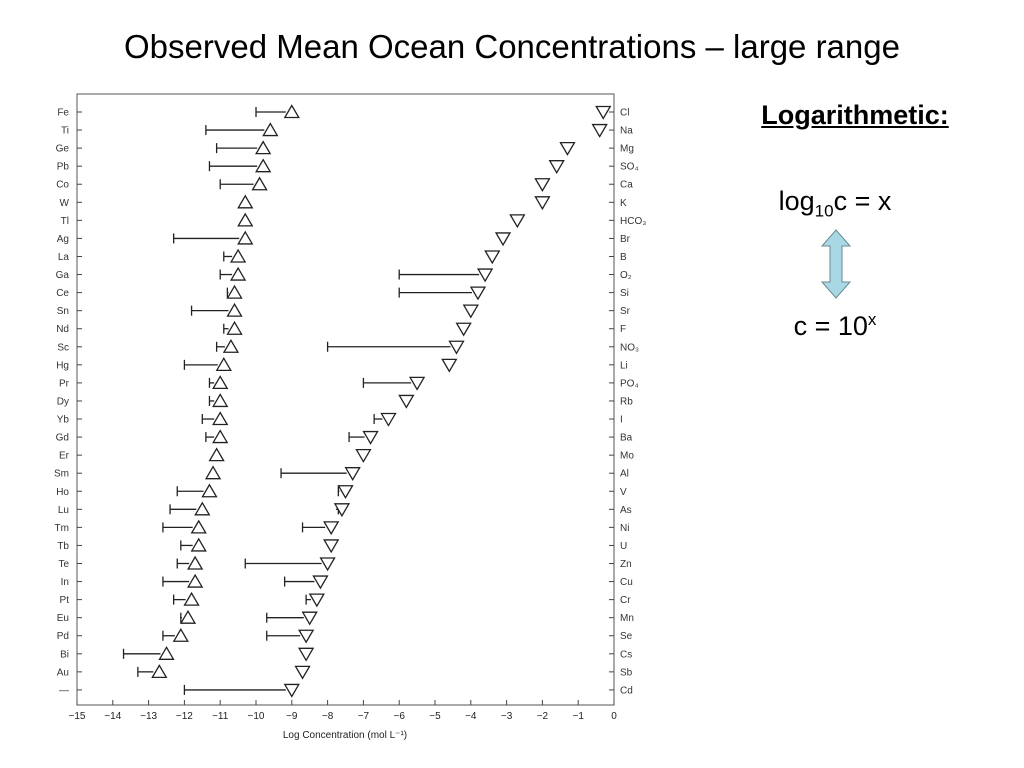 Image resolution: width=1024 pixels, height=768 pixels. What do you see at coordinates (623, 329) in the screenshot?
I see `element-label-f: F` at bounding box center [623, 329].